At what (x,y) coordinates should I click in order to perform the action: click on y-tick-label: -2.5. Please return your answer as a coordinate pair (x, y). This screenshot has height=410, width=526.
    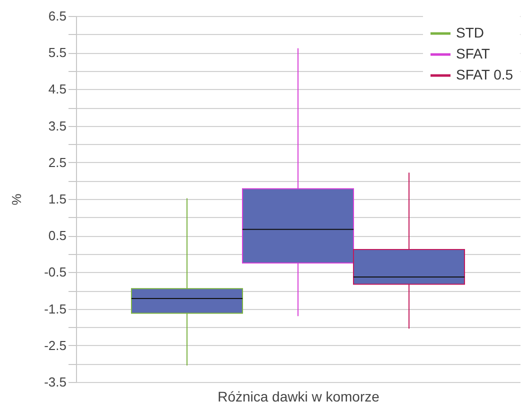
    Looking at the image, I should click on (55, 345).